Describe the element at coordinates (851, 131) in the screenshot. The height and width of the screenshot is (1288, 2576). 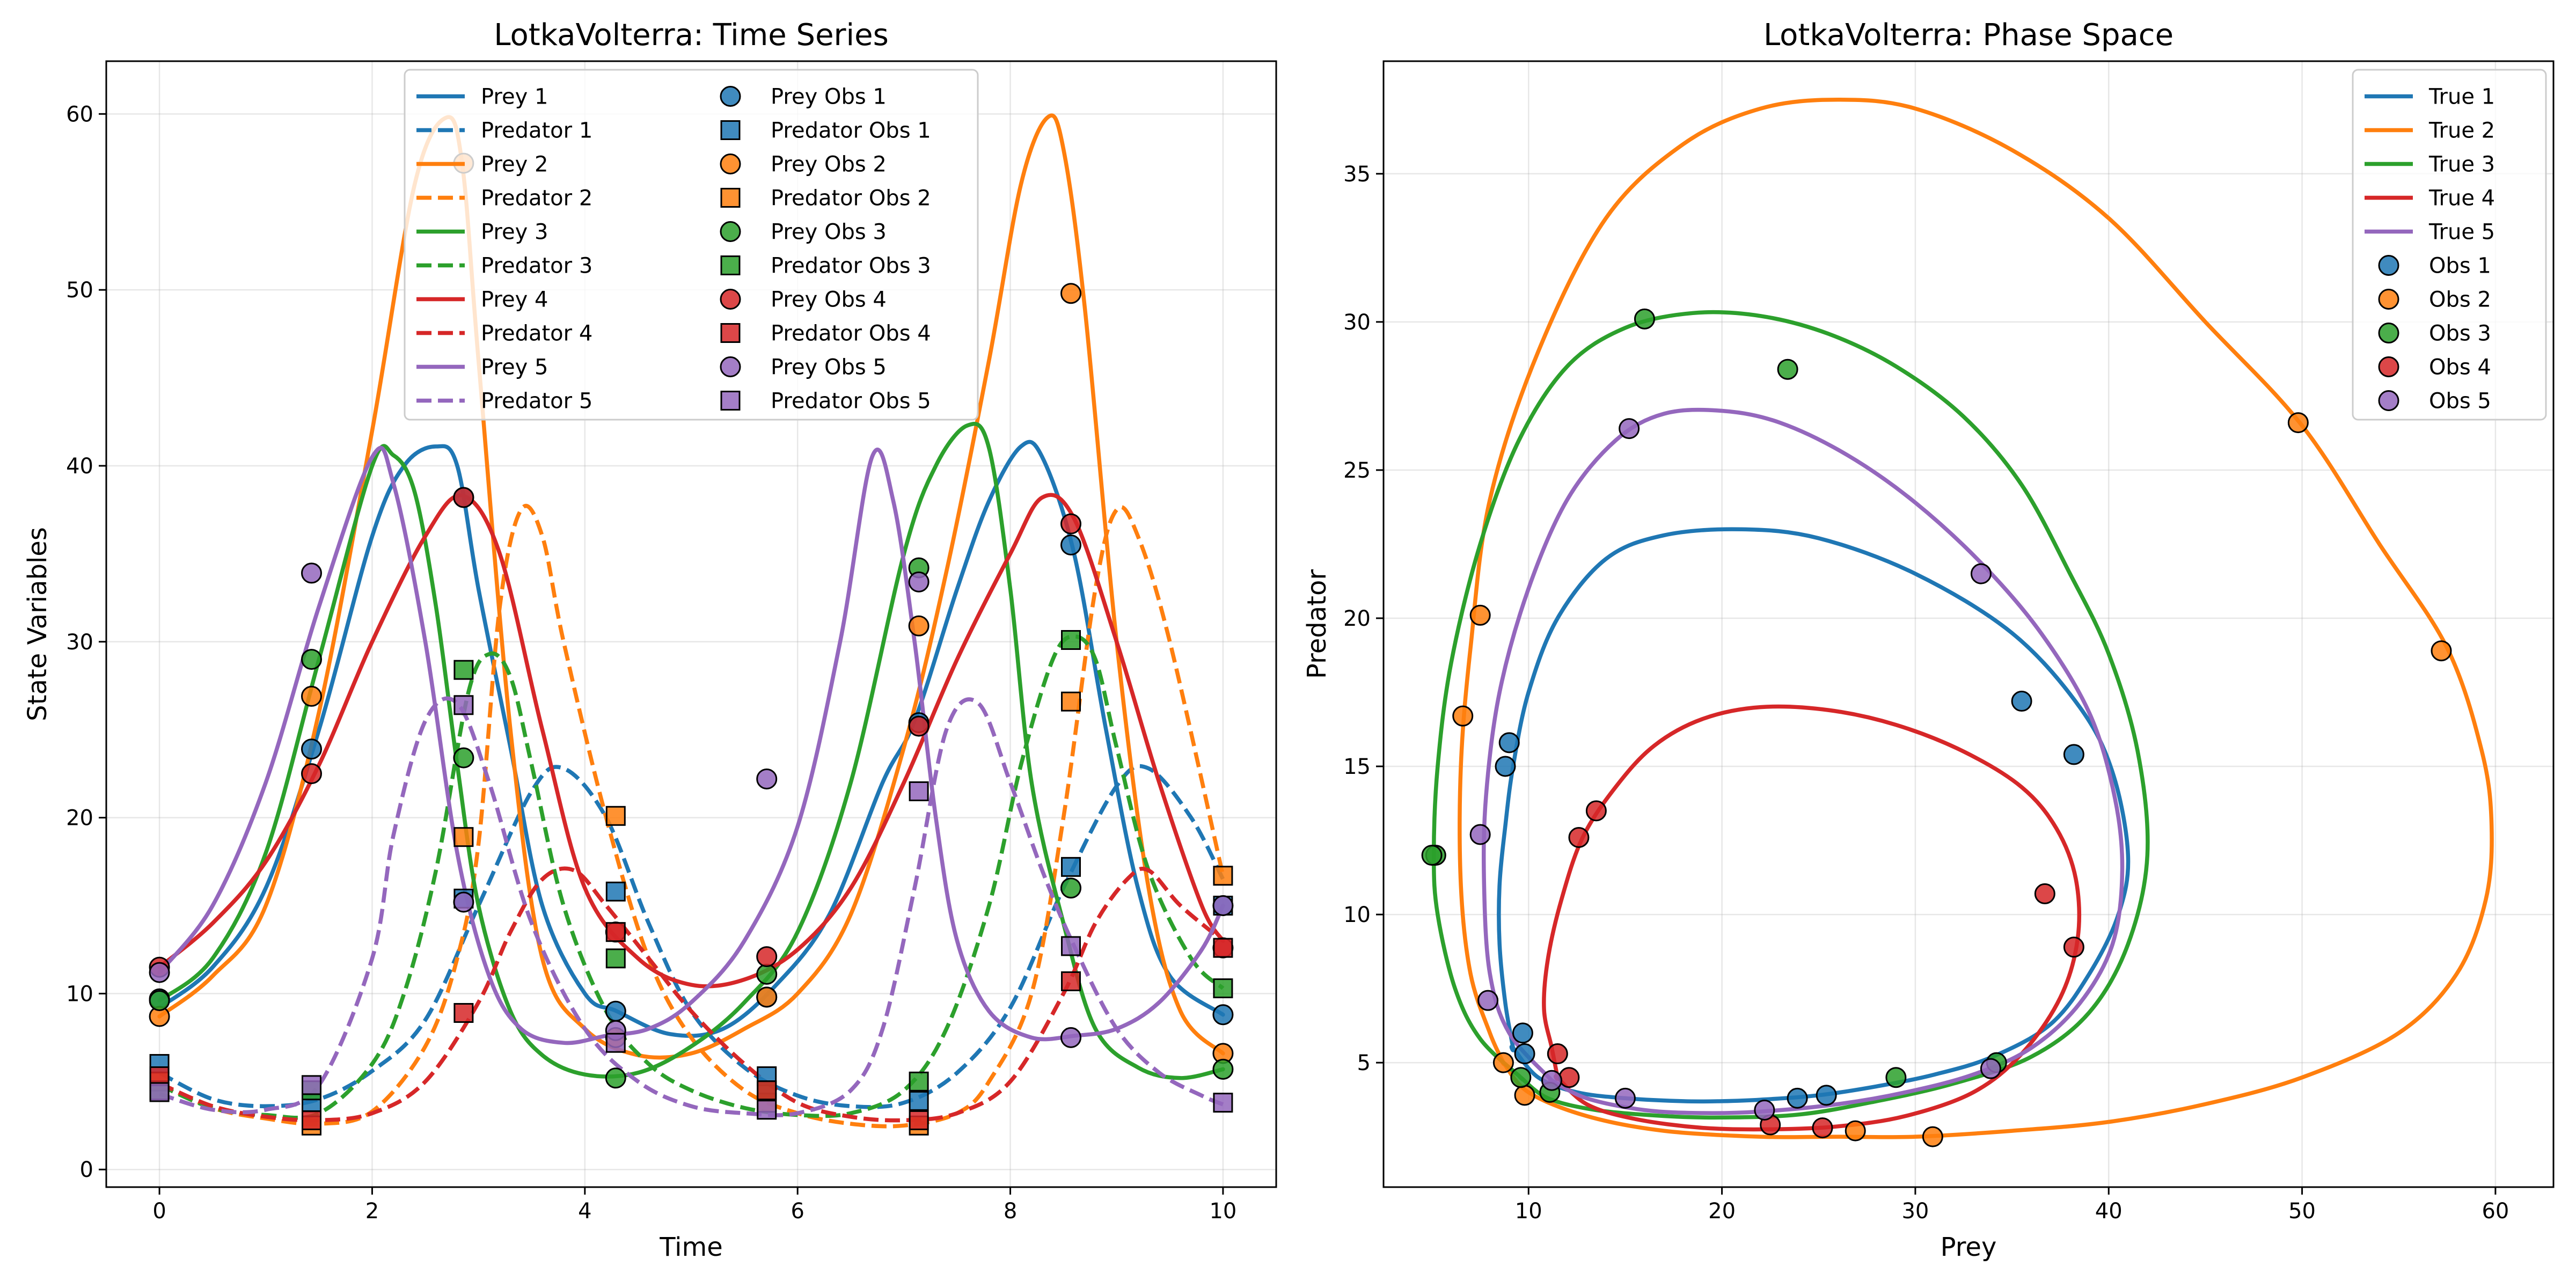
I see `time-series-legend-predator-obs-1-label: Predator Obs 1` at that location.